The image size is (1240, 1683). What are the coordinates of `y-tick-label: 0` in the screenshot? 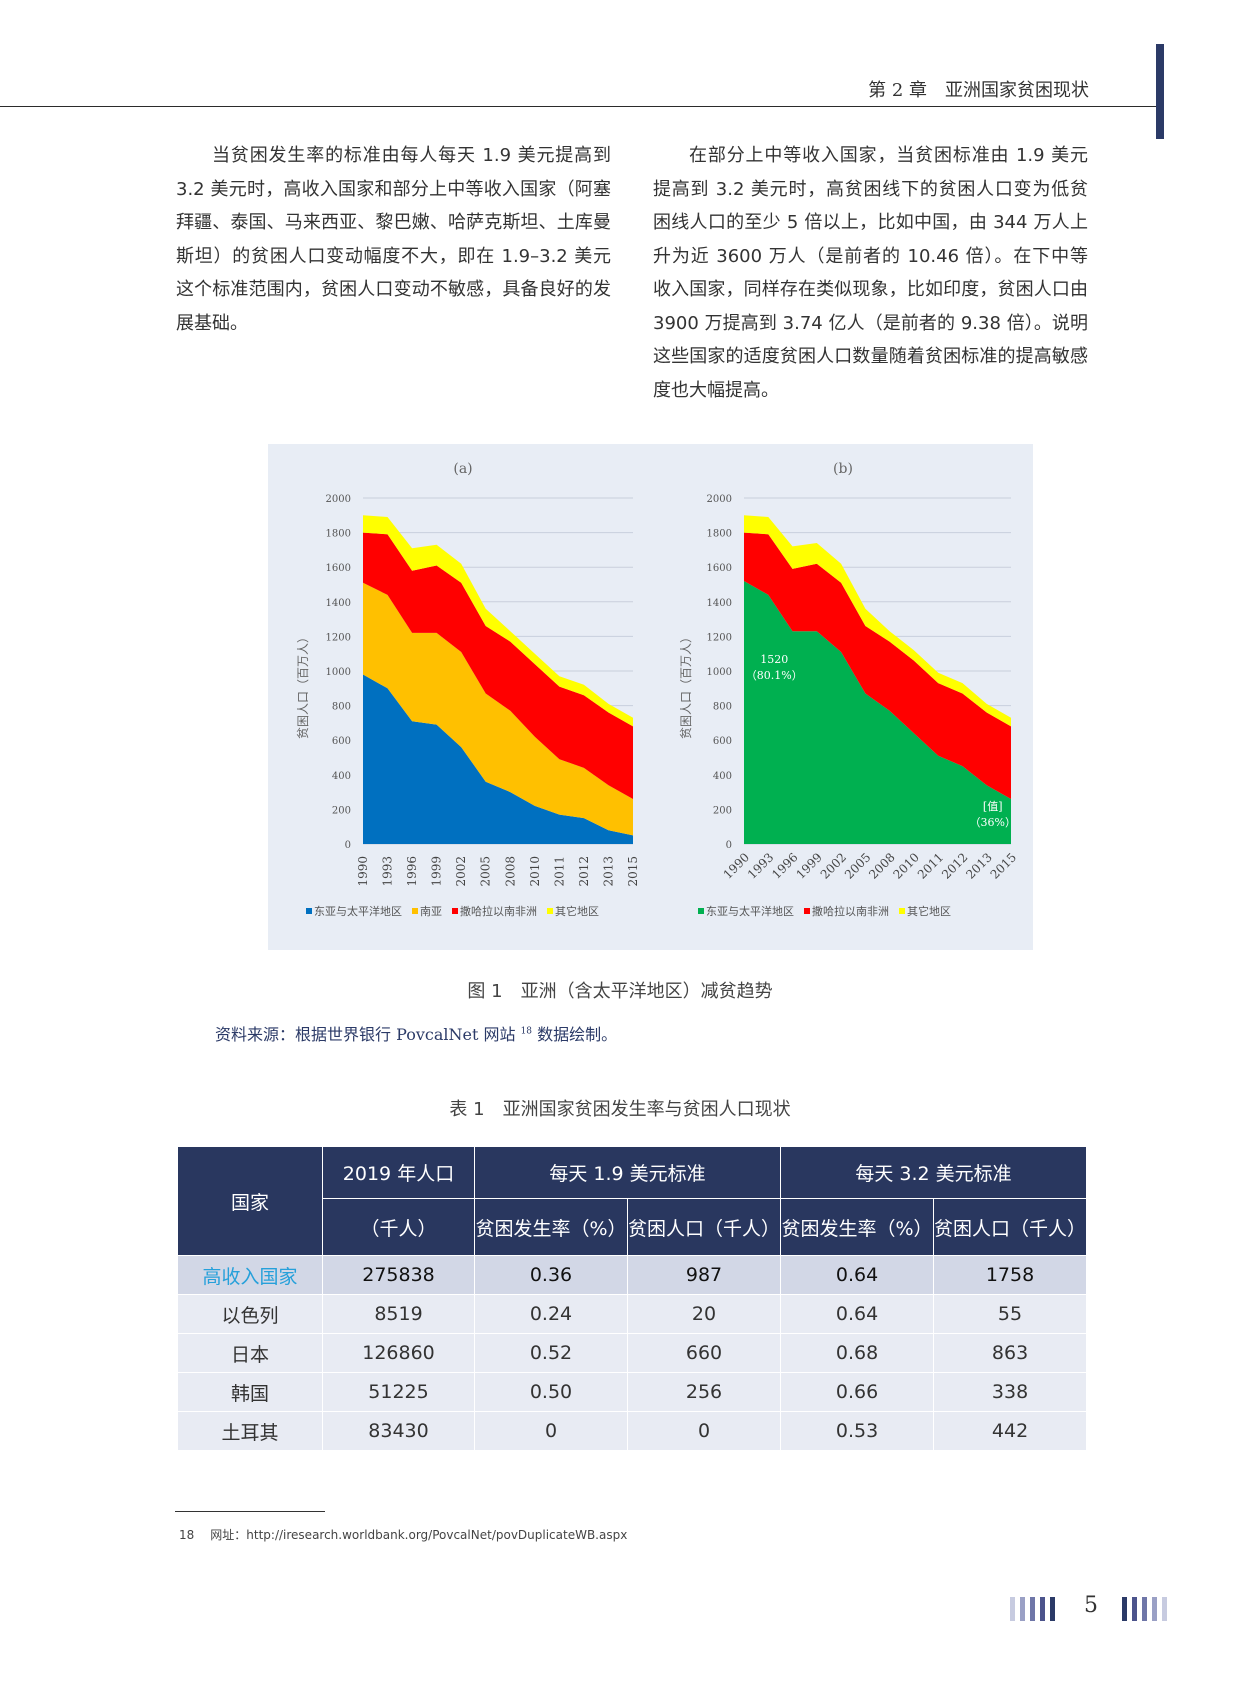 It's located at (348, 845).